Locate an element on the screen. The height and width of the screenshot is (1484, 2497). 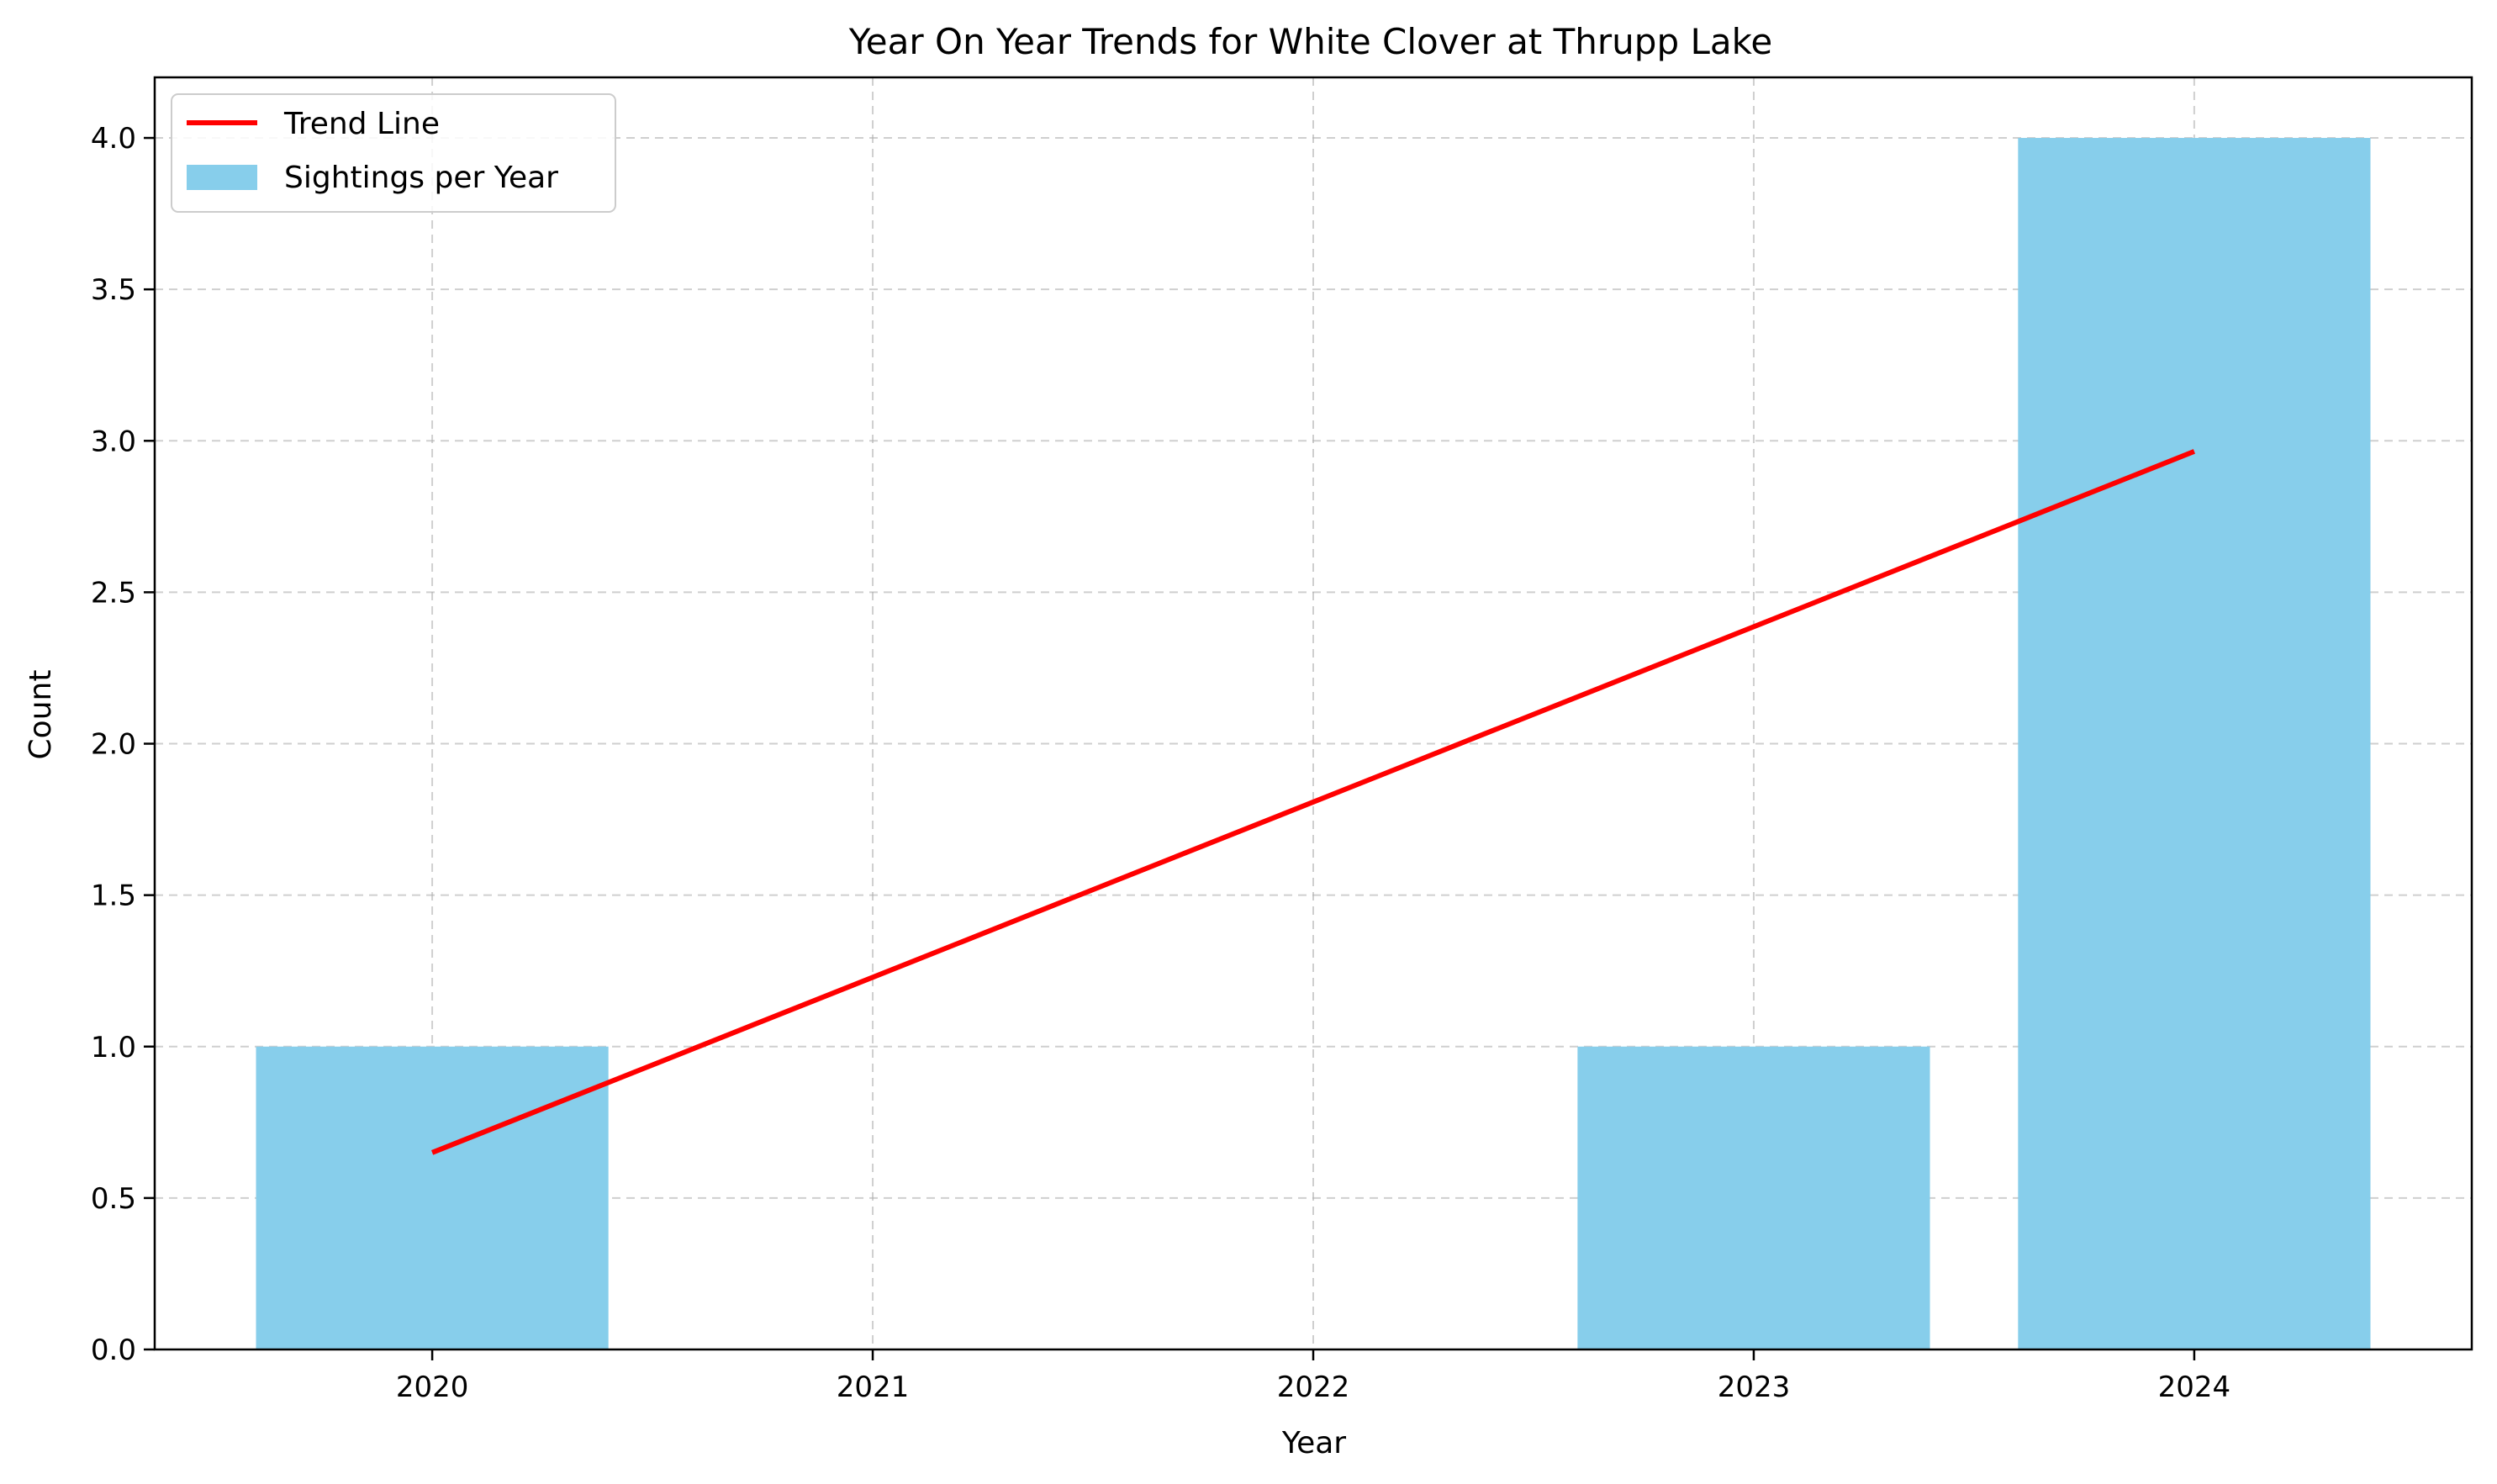
legend: Trend Line Sightings per Year is located at coordinates (393, 153).